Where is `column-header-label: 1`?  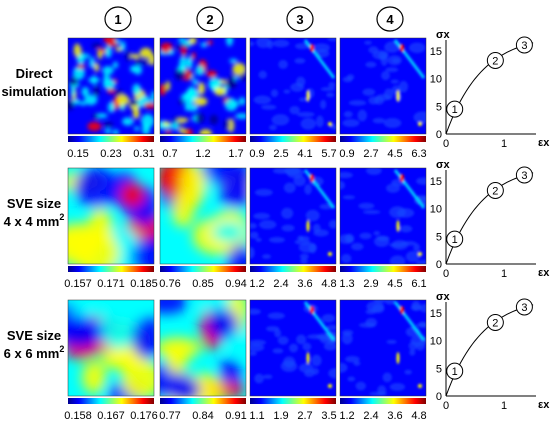 column-header-label: 1 is located at coordinates (117, 19).